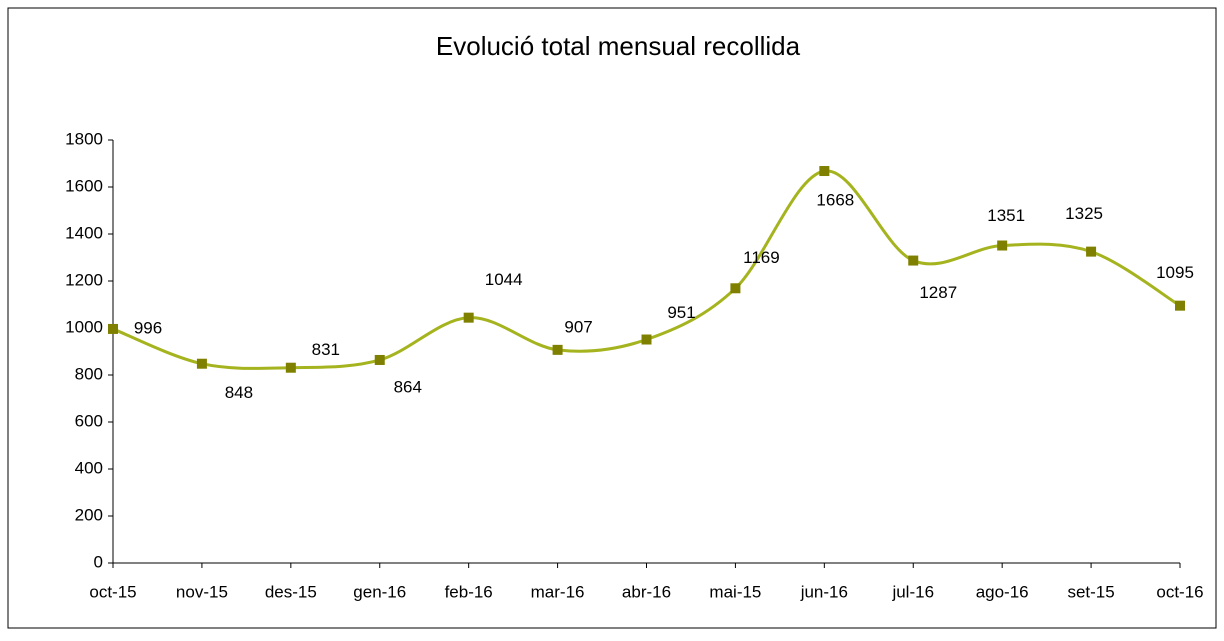 The image size is (1224, 641). What do you see at coordinates (1006, 215) in the screenshot?
I see `data-label: 1351` at bounding box center [1006, 215].